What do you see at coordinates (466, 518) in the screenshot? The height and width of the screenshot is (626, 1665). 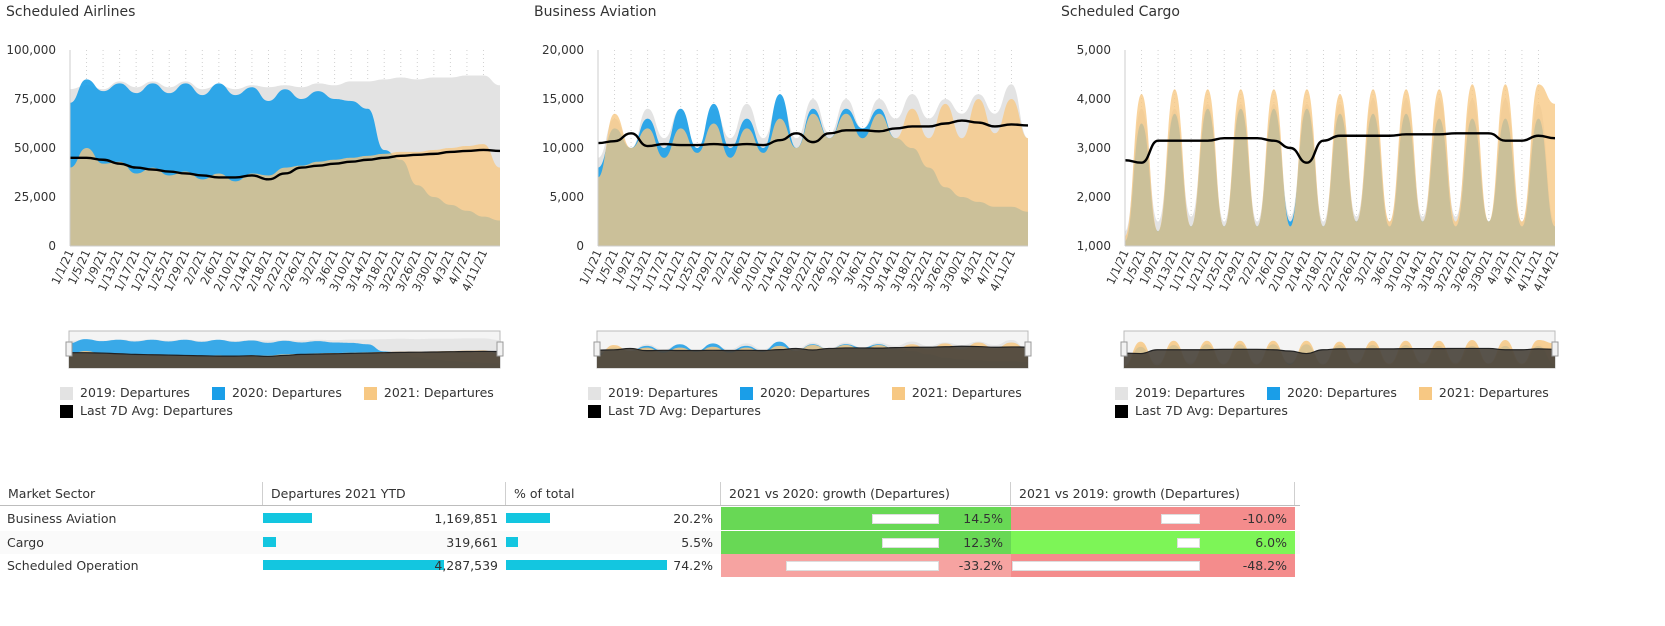 I see `departures-value: 1,169,851` at bounding box center [466, 518].